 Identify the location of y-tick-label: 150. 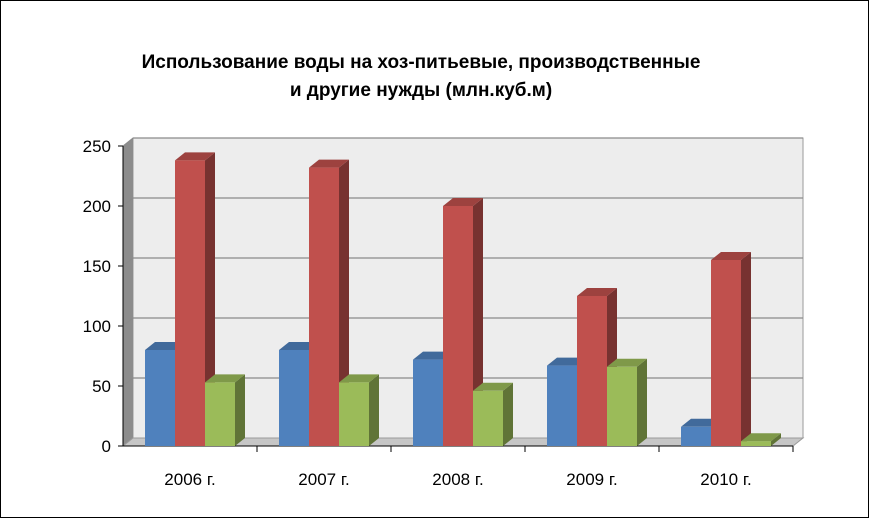
(97, 266).